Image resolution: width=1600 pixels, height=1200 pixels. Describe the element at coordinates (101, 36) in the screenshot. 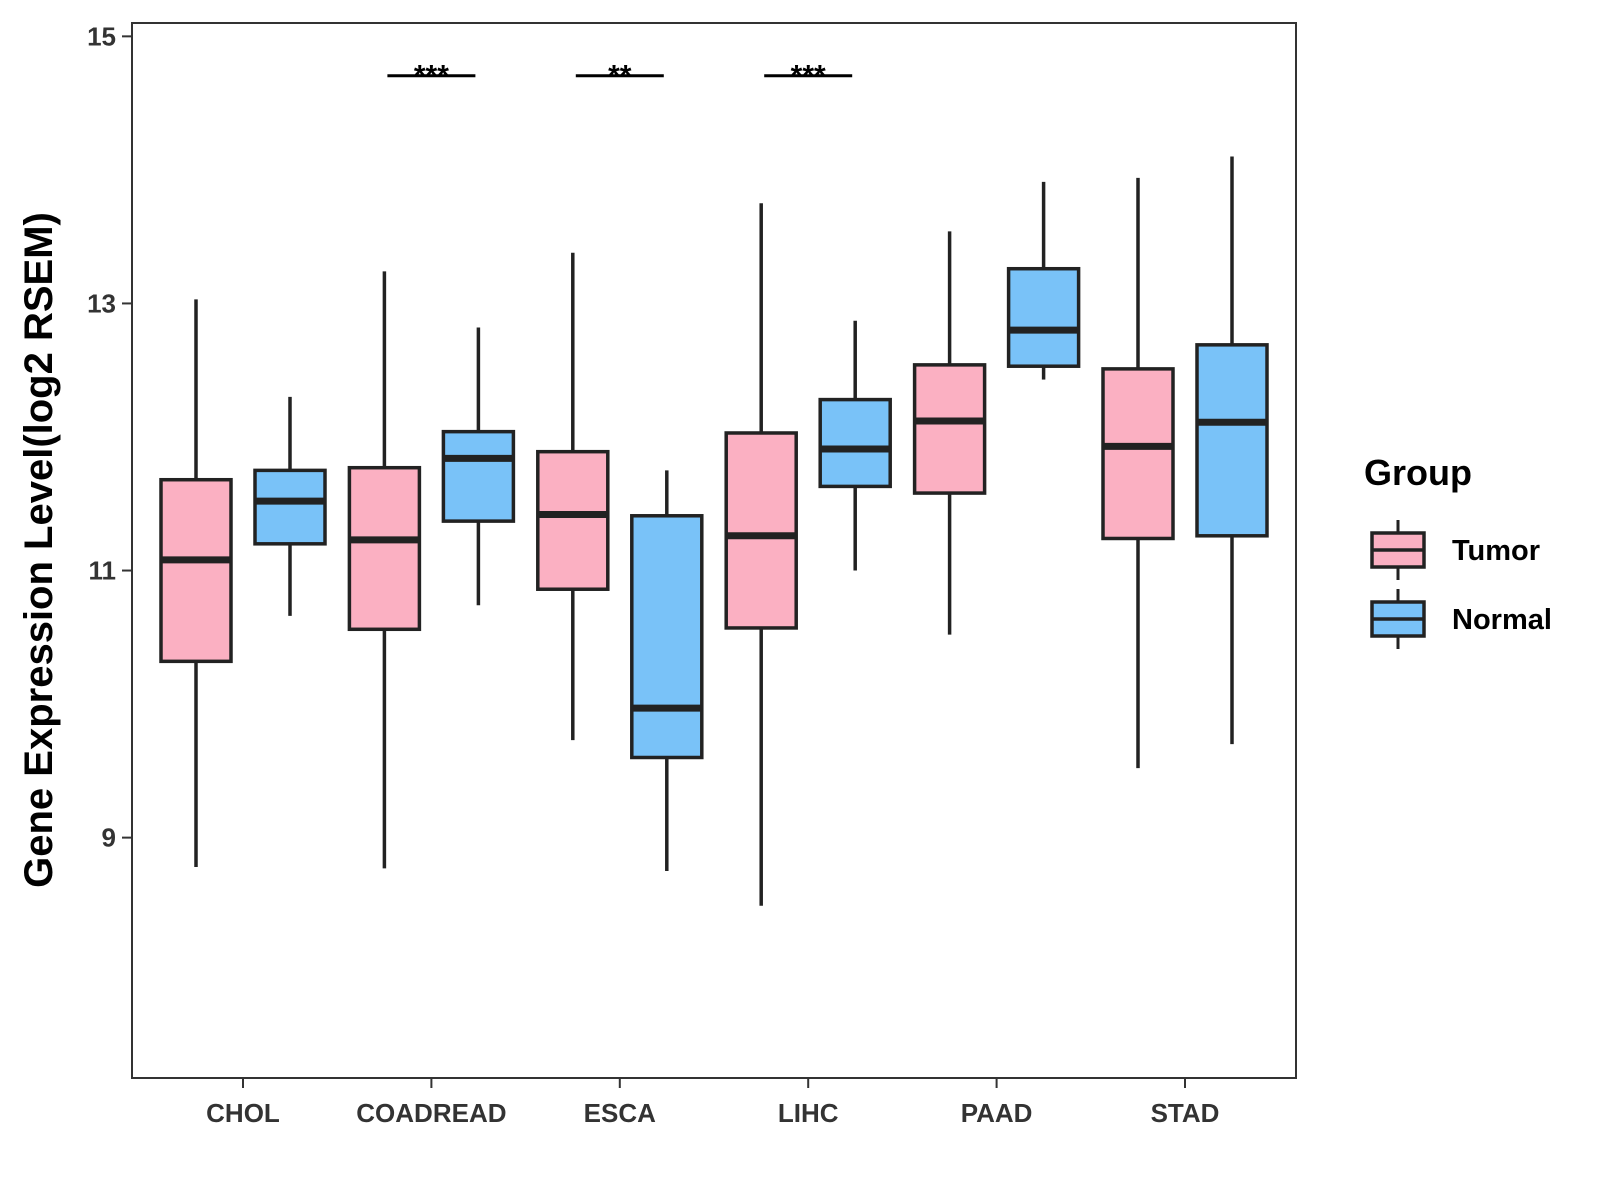

I see `y-tick-label-15: 15` at that location.